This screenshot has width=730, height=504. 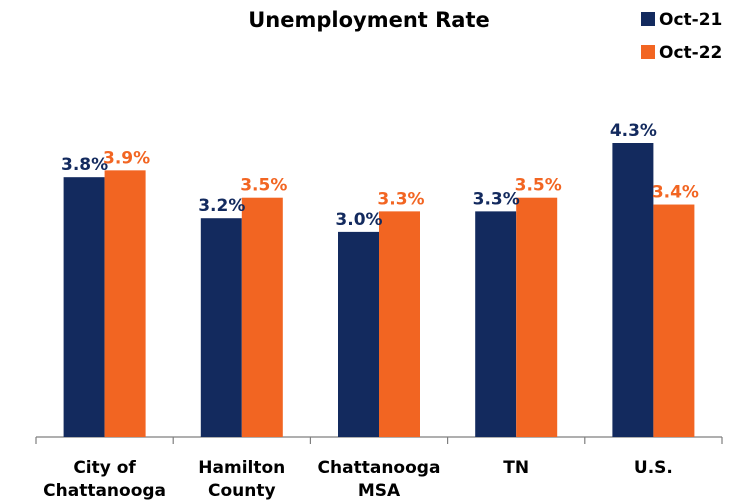 I want to click on legend-label-oct-22: Oct-22, so click(x=690, y=53).